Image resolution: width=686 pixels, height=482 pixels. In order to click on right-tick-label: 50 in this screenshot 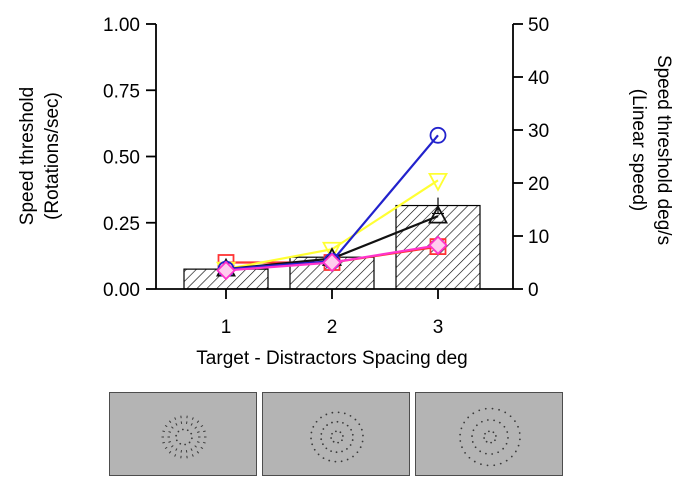, I will do `click(538, 25)`.